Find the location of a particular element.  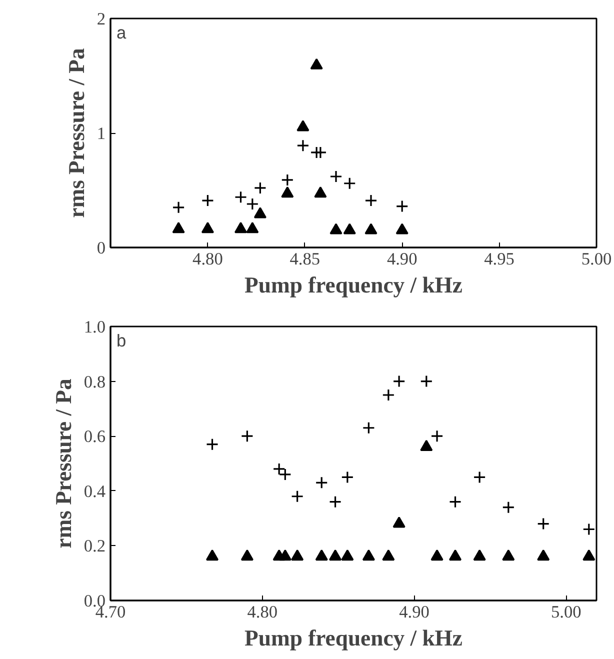

y-tick-label: 1 is located at coordinates (101, 133).